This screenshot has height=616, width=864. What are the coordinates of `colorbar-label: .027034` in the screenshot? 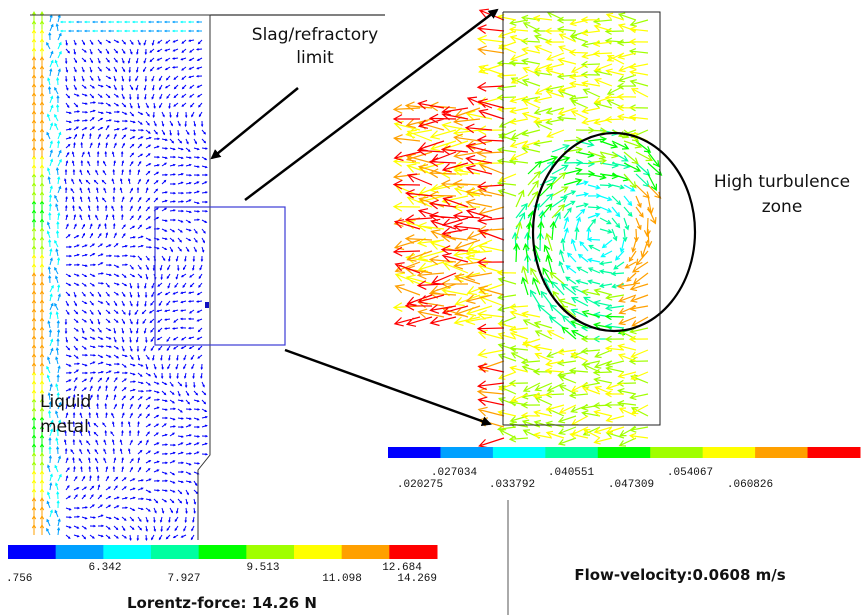 It's located at (454, 473).